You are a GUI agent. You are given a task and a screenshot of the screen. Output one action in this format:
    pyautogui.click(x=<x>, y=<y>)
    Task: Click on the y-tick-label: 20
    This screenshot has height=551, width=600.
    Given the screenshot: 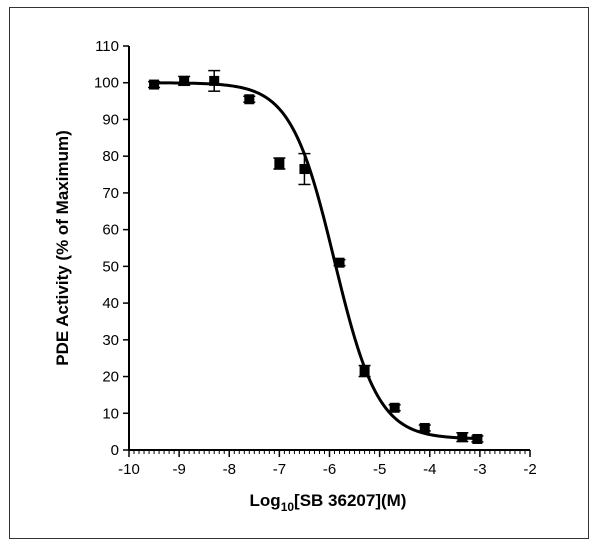 What is the action you would take?
    pyautogui.click(x=110, y=377)
    